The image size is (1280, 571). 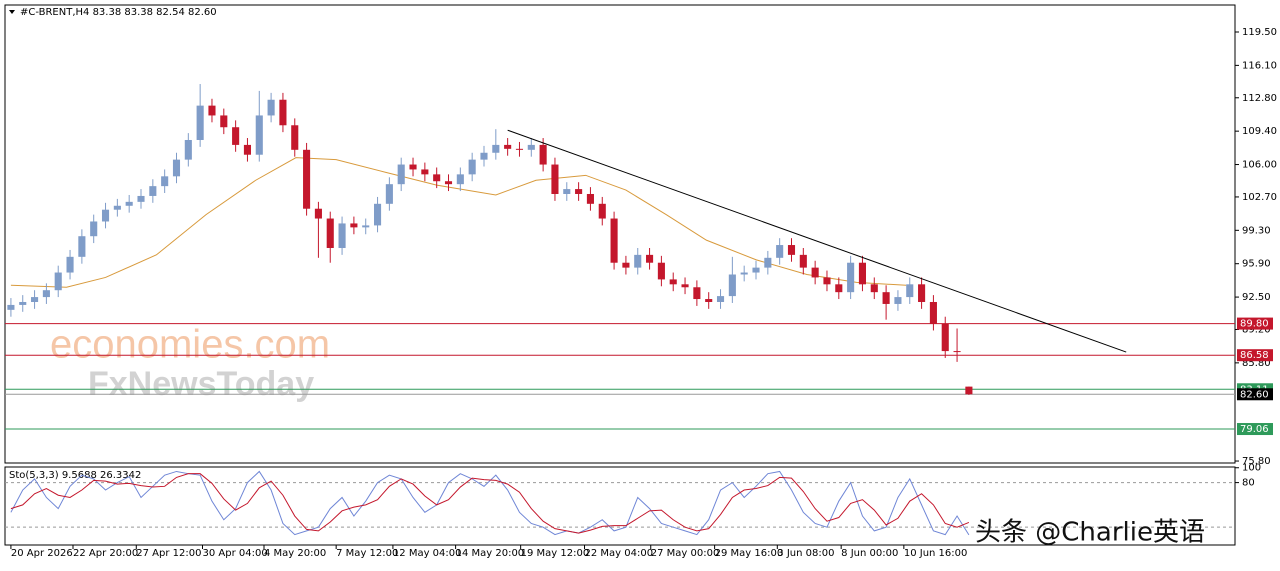 What do you see at coordinates (1256, 329) in the screenshot?
I see `y-tick-label: 89.20` at bounding box center [1256, 329].